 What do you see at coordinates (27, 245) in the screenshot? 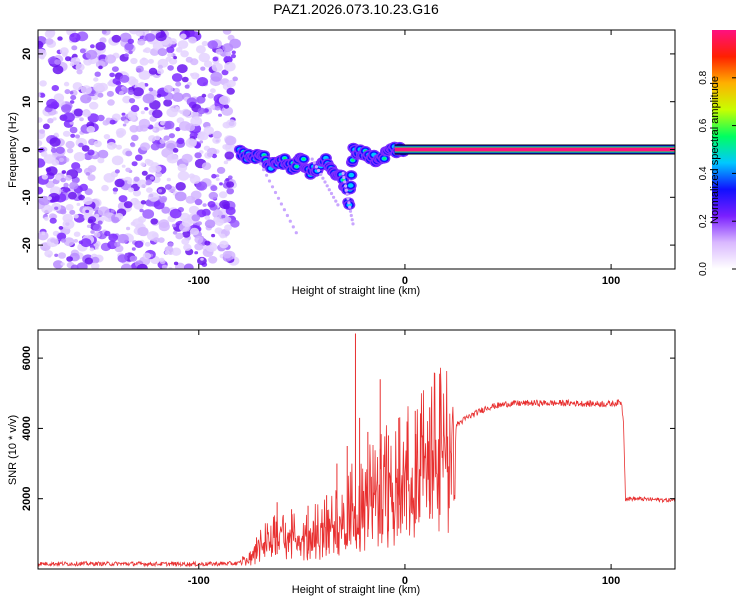
I see `y-tick-label: -20` at bounding box center [27, 245].